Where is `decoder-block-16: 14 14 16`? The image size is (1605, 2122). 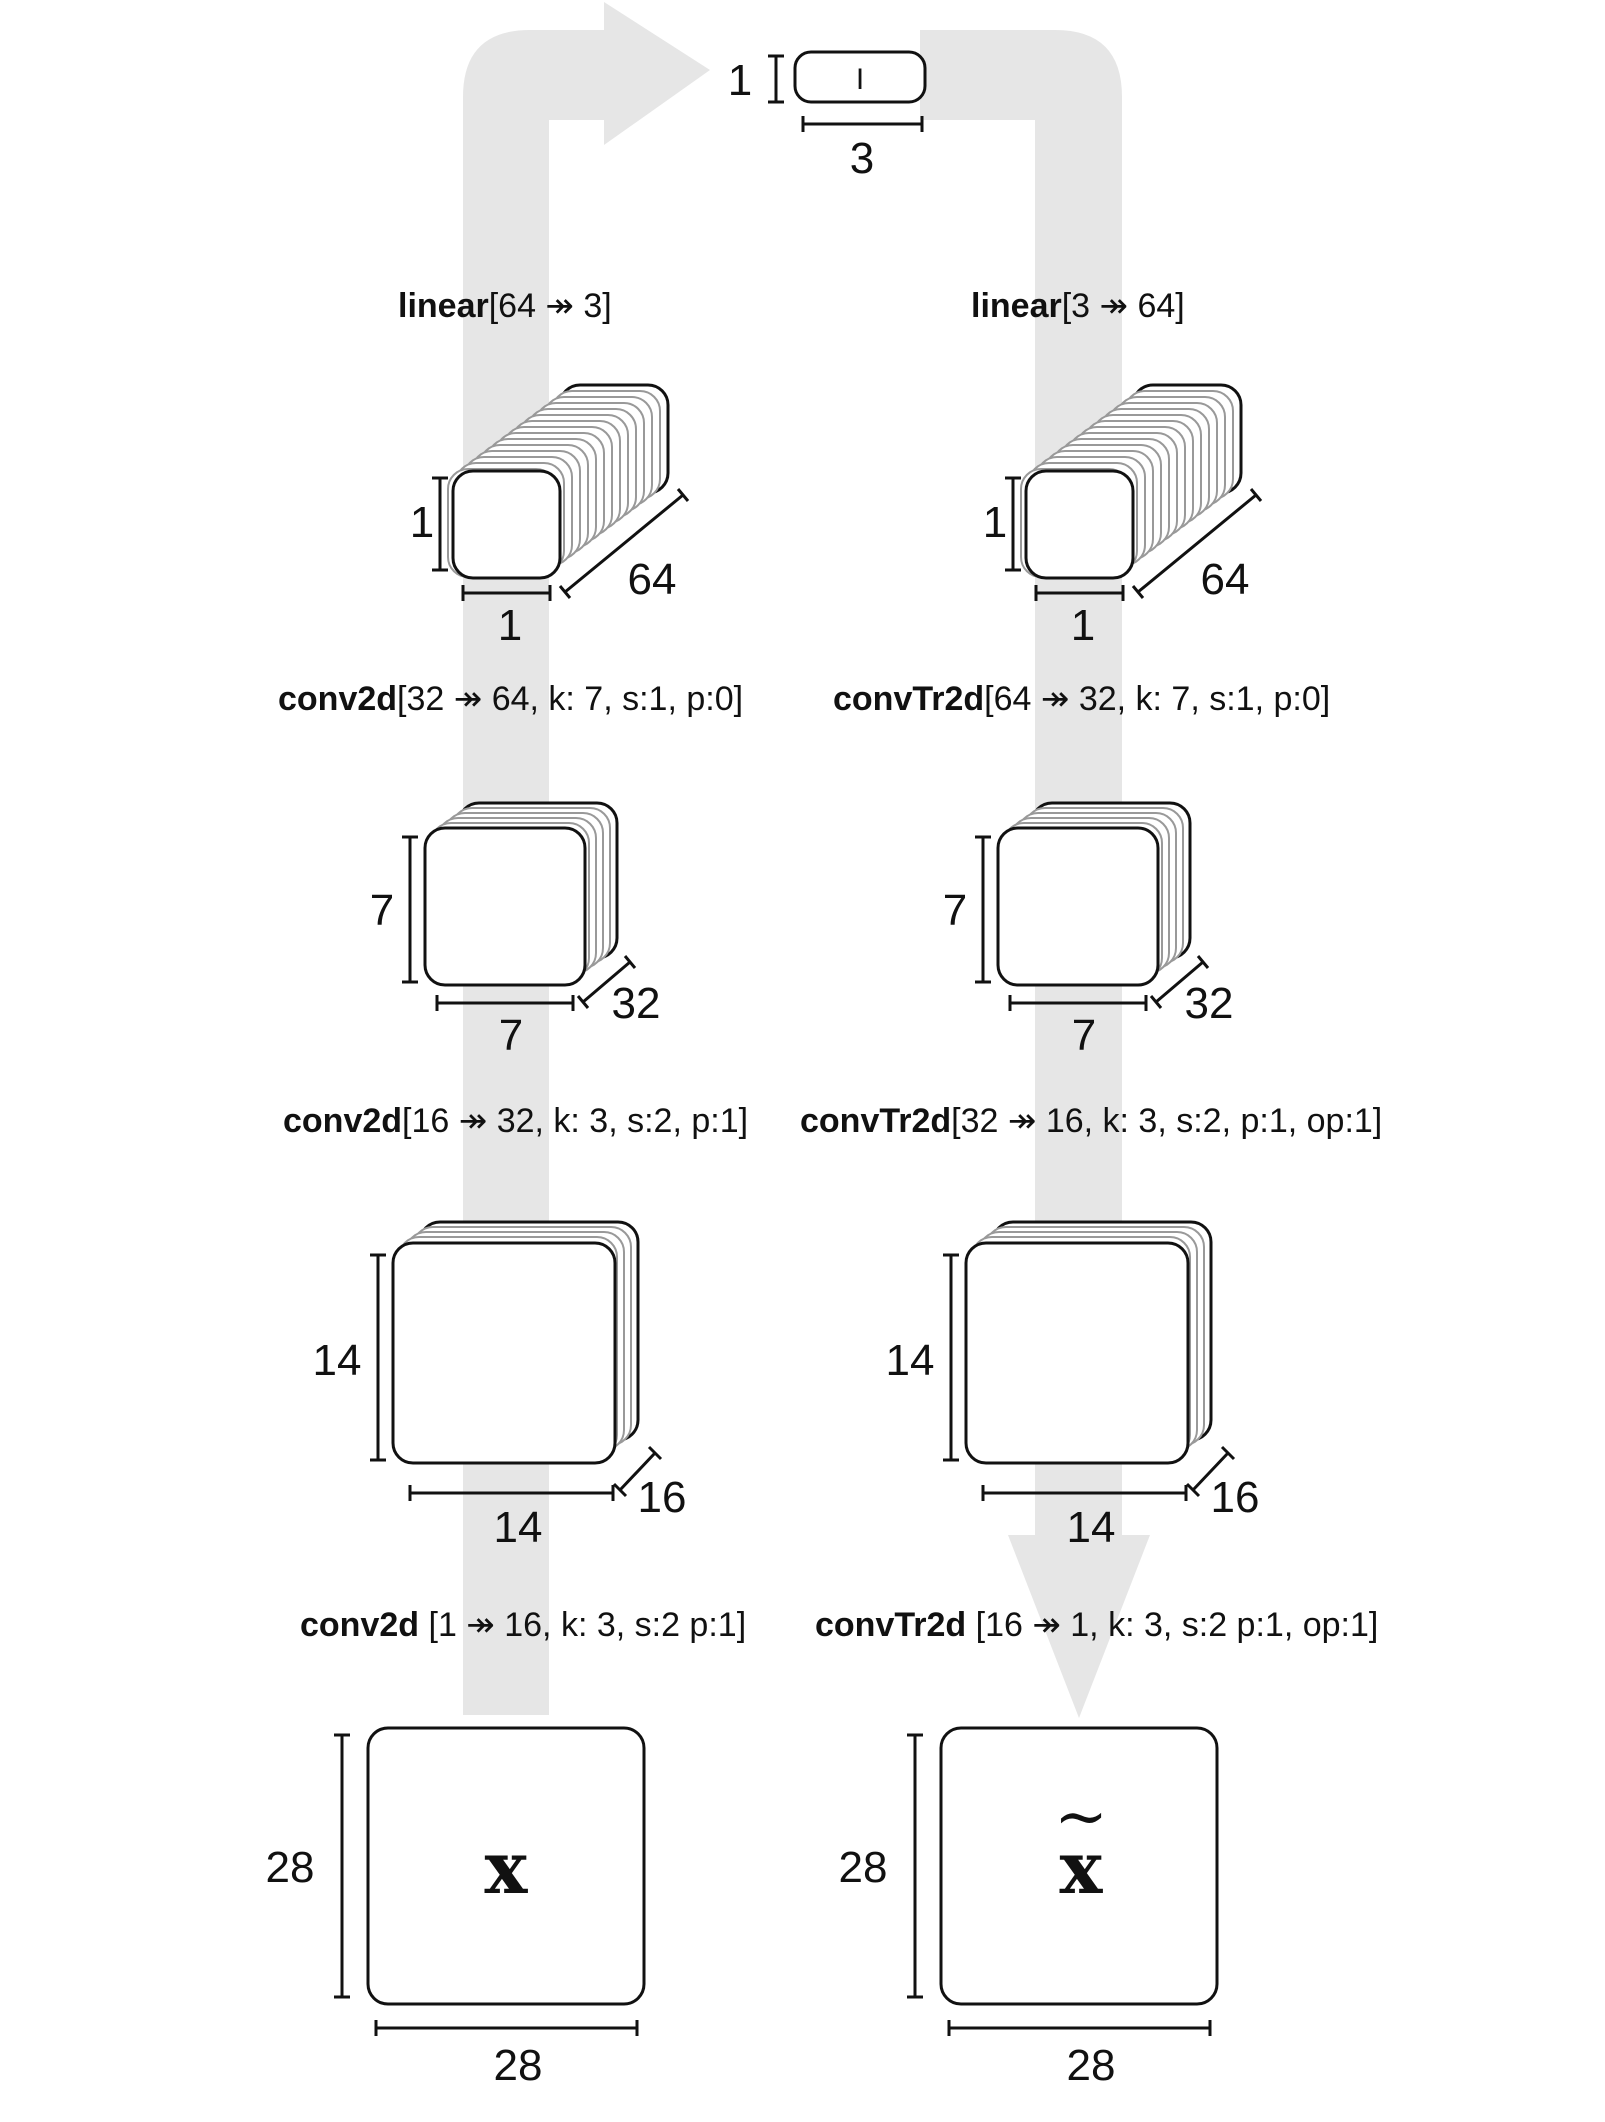
decoder-block-16: 14 14 16 is located at coordinates (1073, 1386).